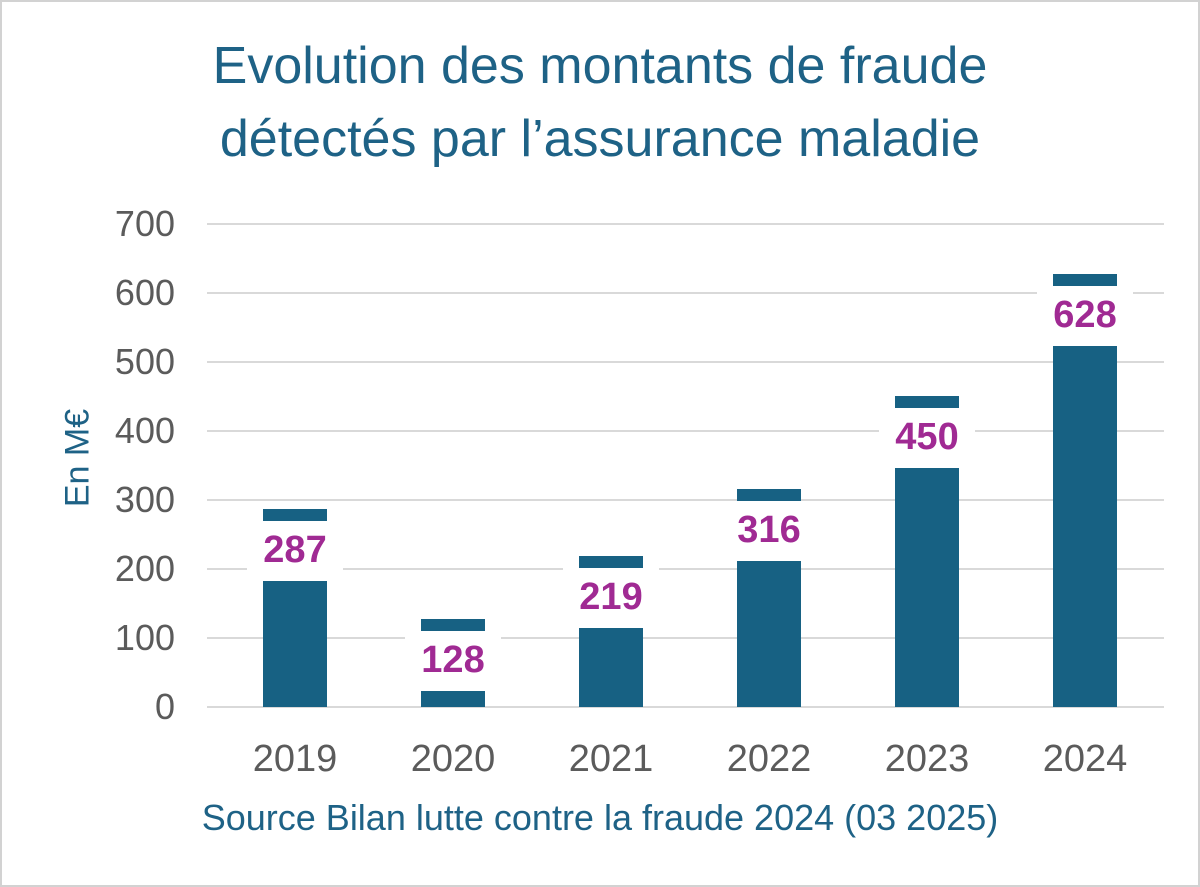 The height and width of the screenshot is (887, 1200). I want to click on y-tick-label-500: 500, so click(144, 361).